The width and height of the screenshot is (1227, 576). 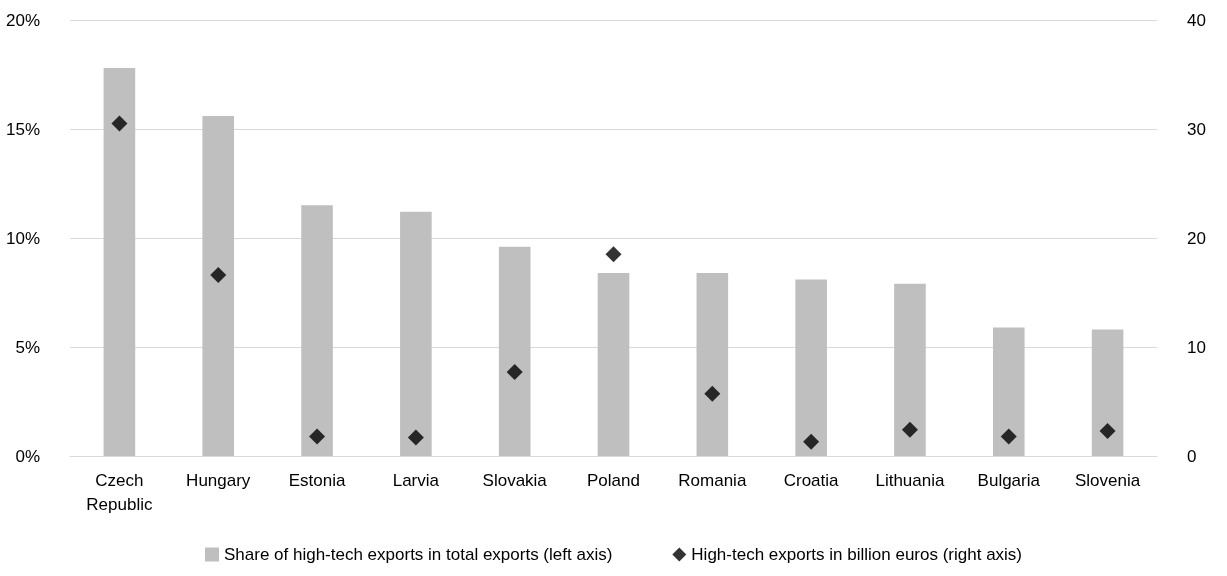 What do you see at coordinates (317, 480) in the screenshot?
I see `x-tick-label: Estonia` at bounding box center [317, 480].